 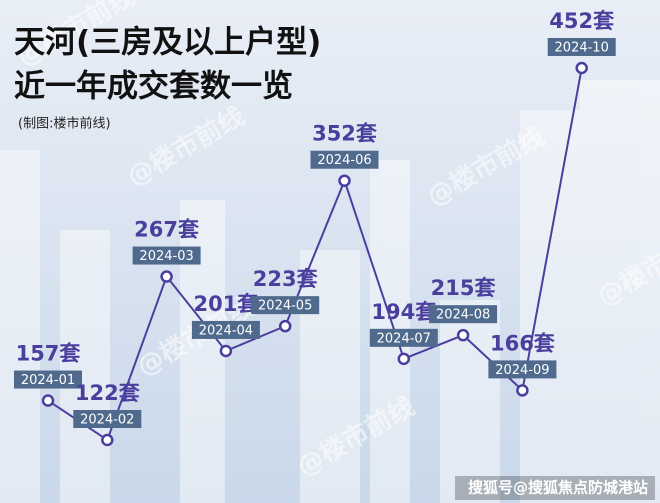 What do you see at coordinates (581, 21) in the screenshot?
I see `value-label: 452套` at bounding box center [581, 21].